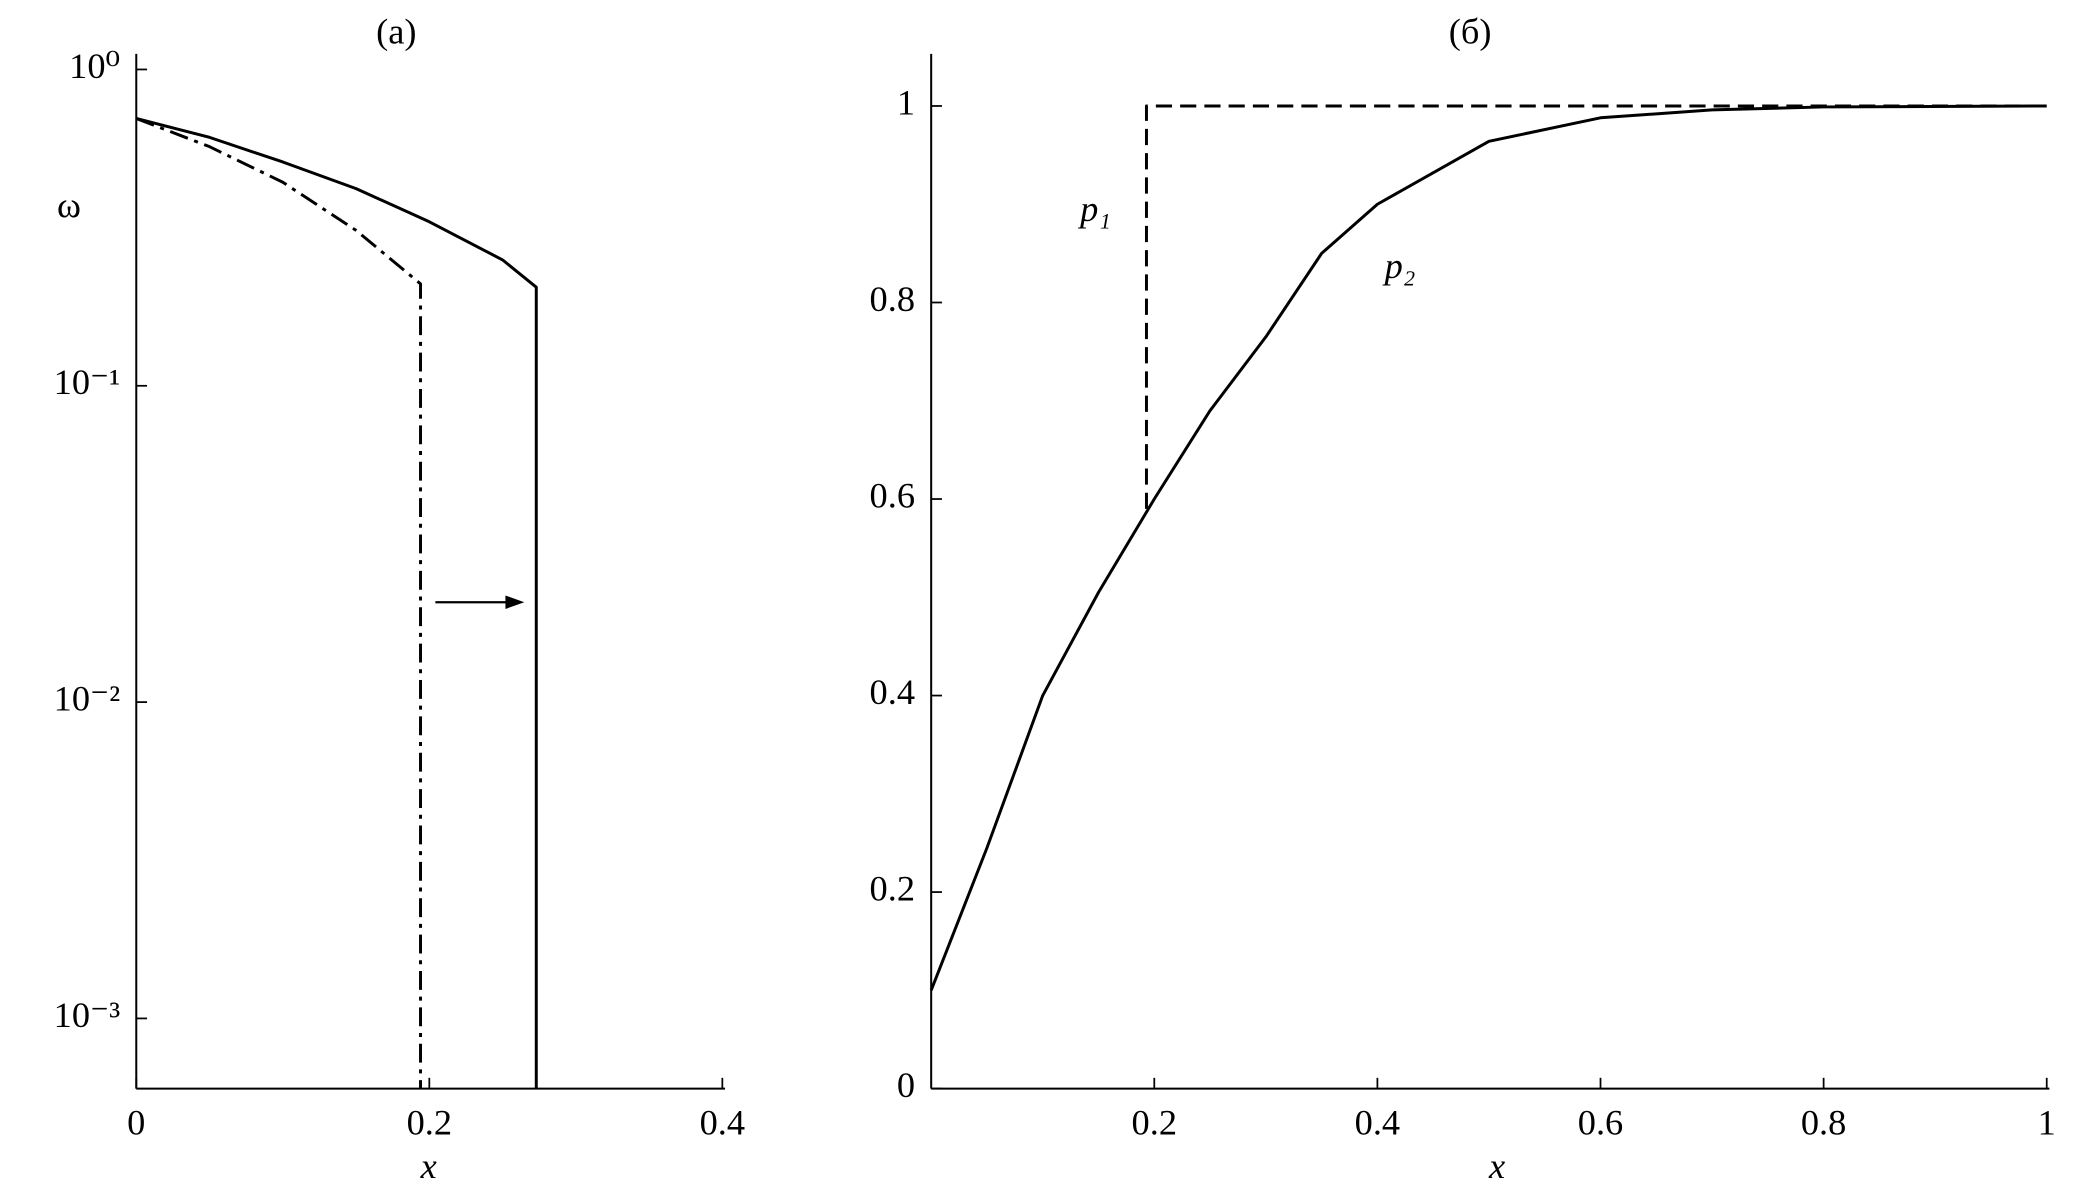  I want to click on x-tick-label: 0, so click(136, 1123).